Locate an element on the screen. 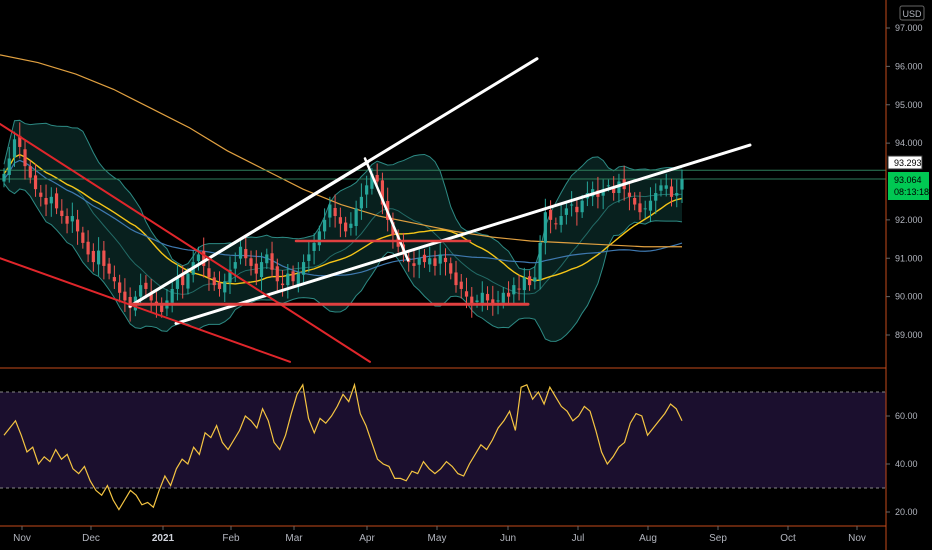 This screenshot has height=550, width=932. rsi-ticks: 60.00 40.00 20.00 is located at coordinates (902, 464).